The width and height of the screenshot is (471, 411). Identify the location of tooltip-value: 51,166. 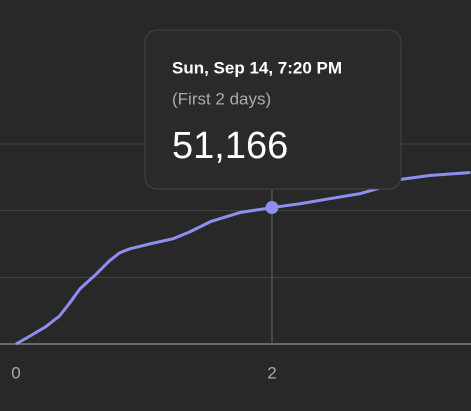
(230, 146).